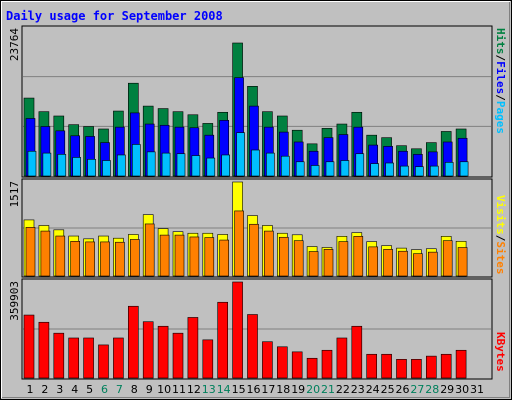 This screenshot has height=400, width=512. What do you see at coordinates (432, 389) in the screenshot?
I see `x-tick-label-day-28: 28` at bounding box center [432, 389].